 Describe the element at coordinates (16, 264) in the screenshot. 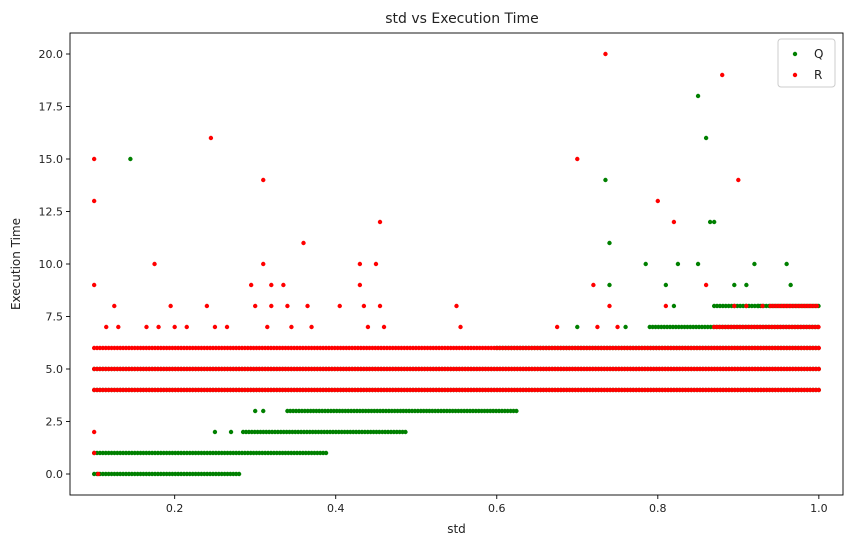

I see `y-axis-label: Execution Time` at that location.